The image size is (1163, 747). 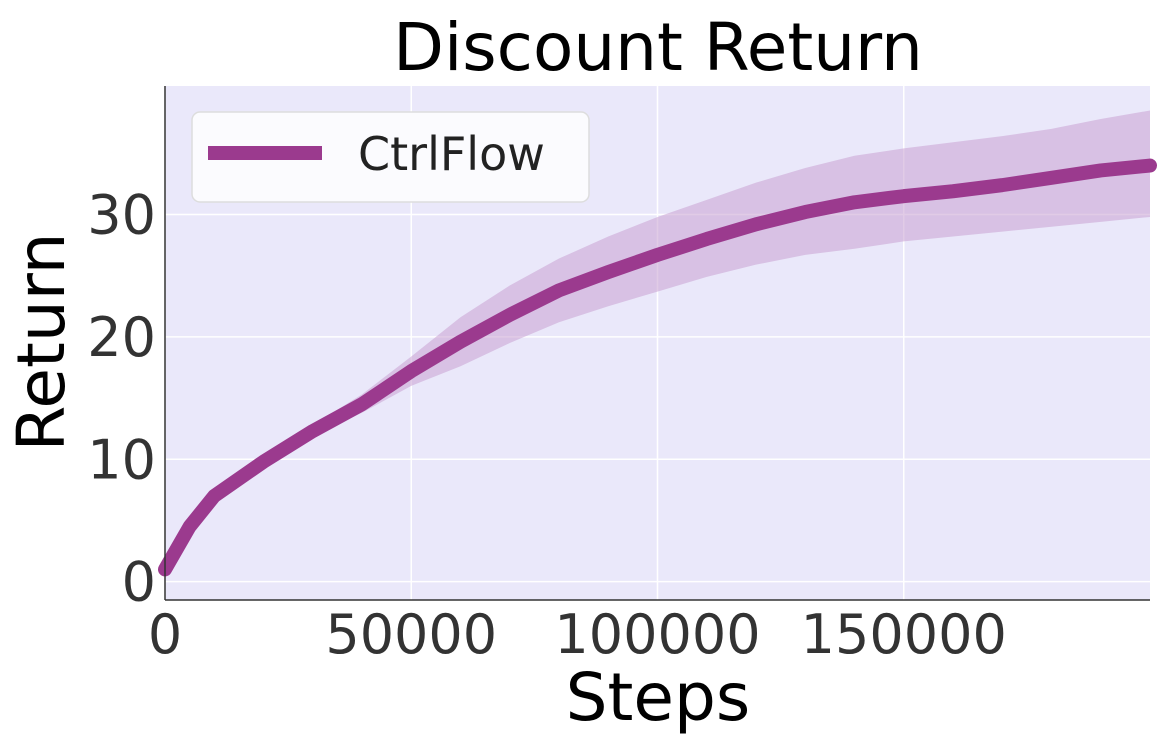 I want to click on legend-box, so click(x=390, y=157).